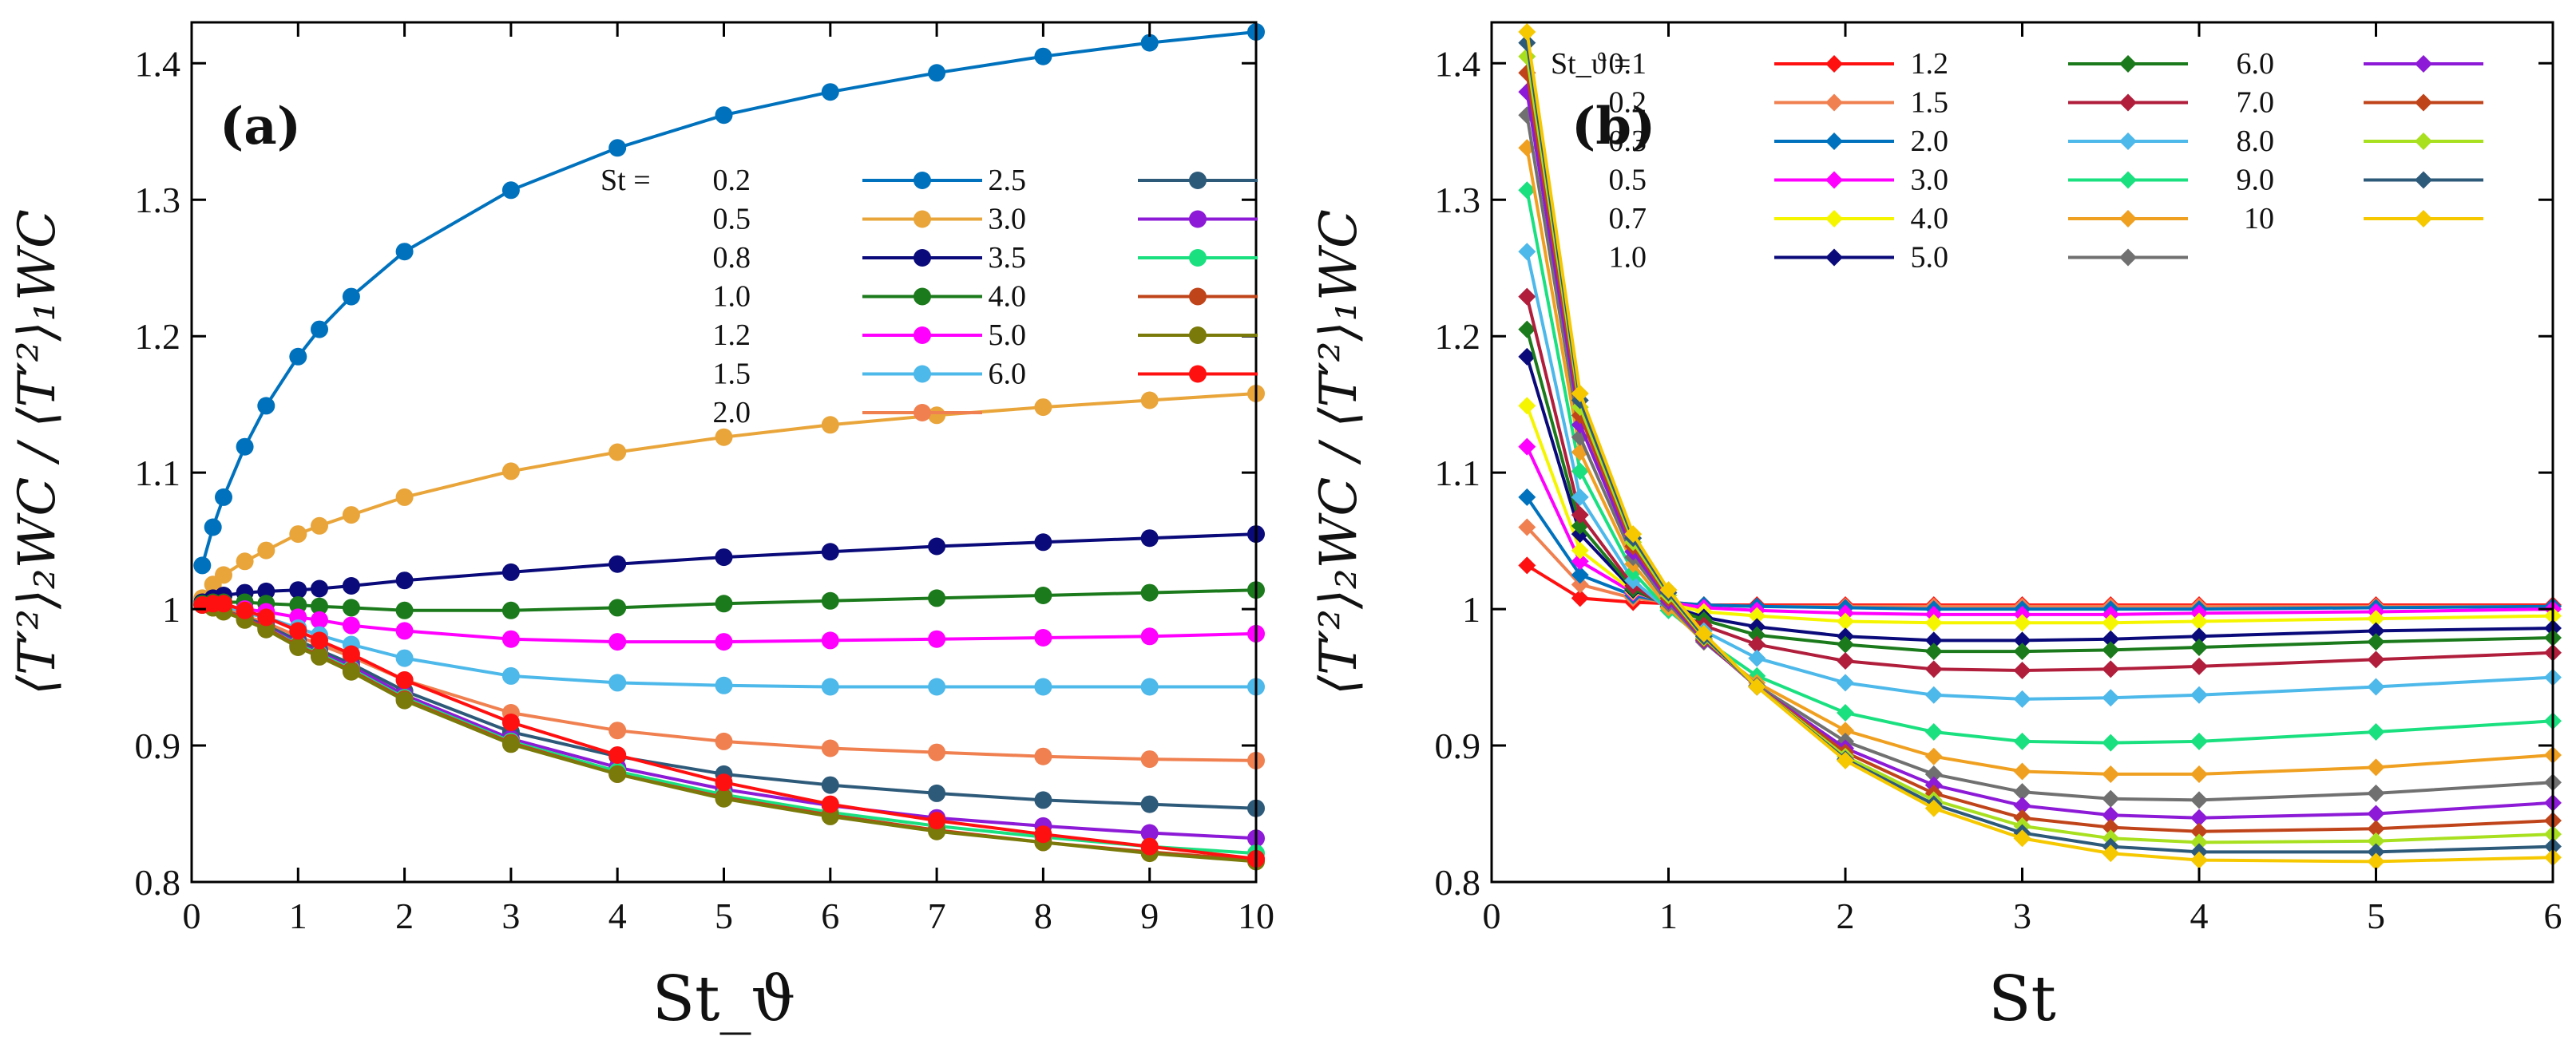 This screenshot has height=1048, width=2576. What do you see at coordinates (2553, 916) in the screenshot?
I see `x-tick-label: 6` at bounding box center [2553, 916].